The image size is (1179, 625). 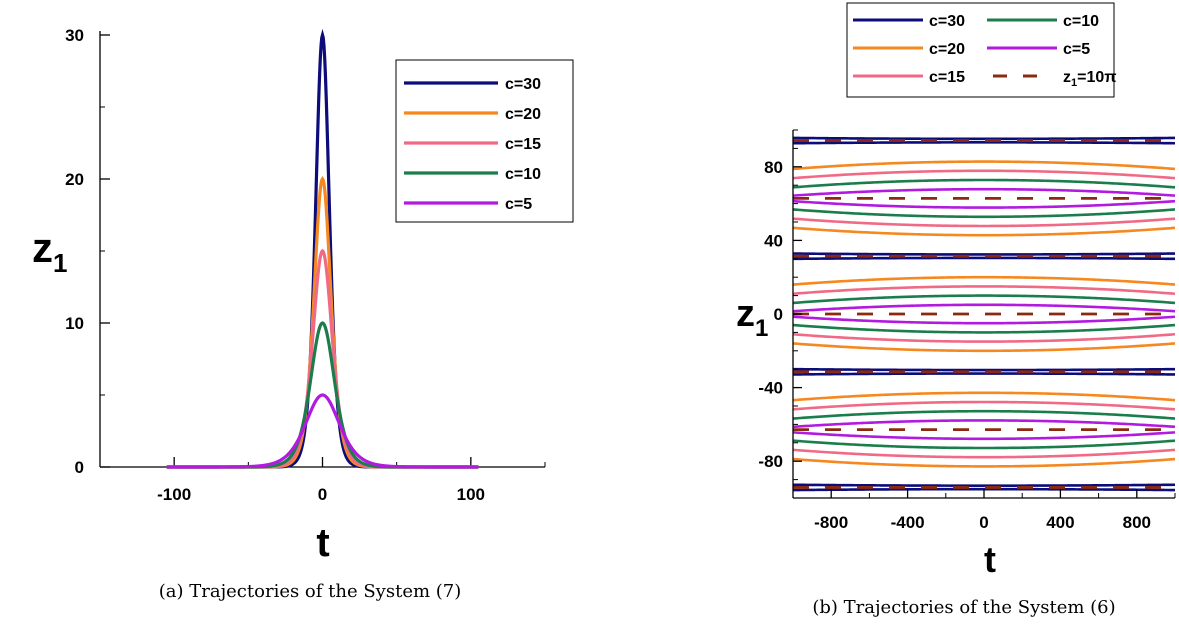 What do you see at coordinates (908, 522) in the screenshot?
I see `chart-b-x-tick-label: -400` at bounding box center [908, 522].